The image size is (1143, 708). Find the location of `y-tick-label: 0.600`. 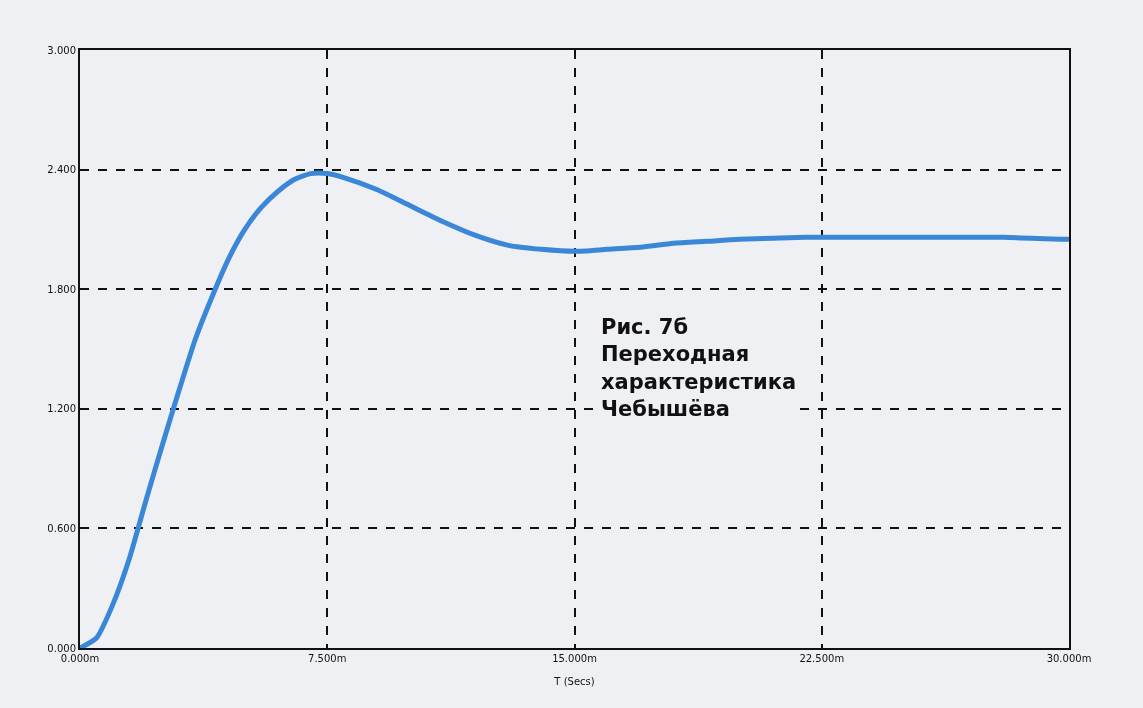

y-tick-label: 0.600 is located at coordinates (61, 528).